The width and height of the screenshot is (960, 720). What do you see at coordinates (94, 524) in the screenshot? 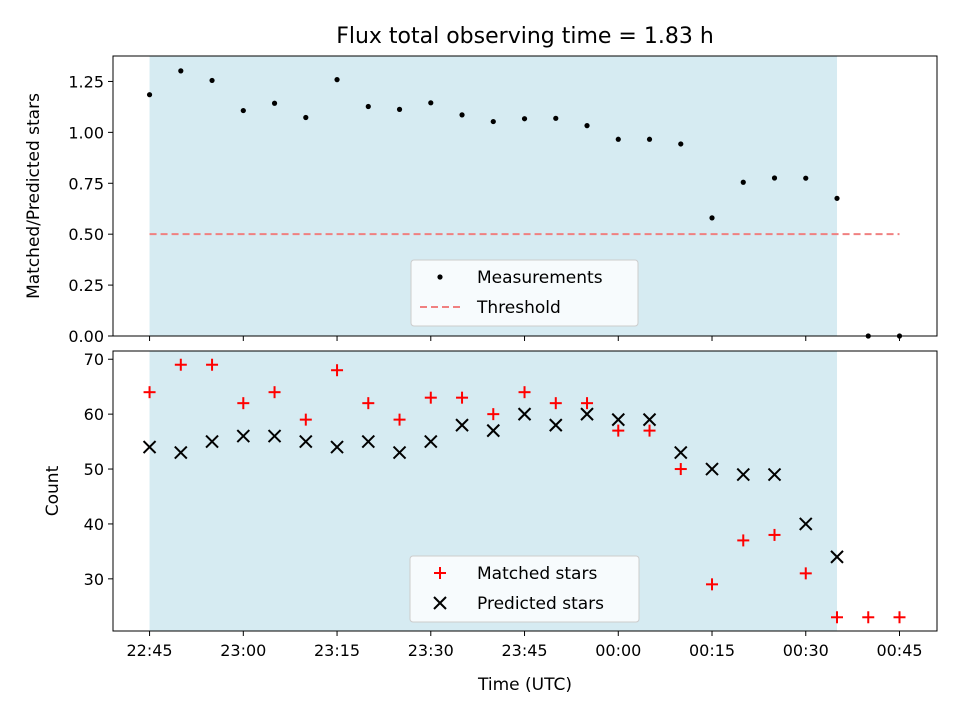
I see `y-tick-label: 40` at bounding box center [94, 524].